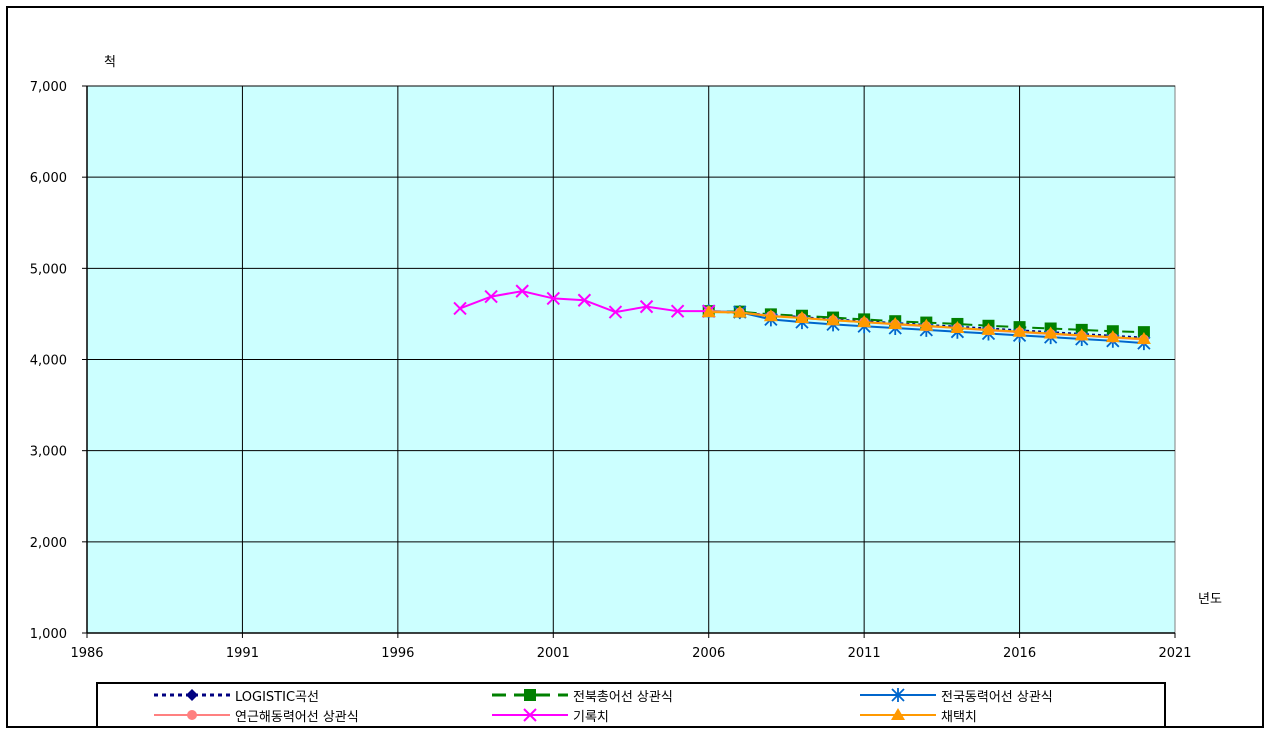  I want to click on legend-label: 기록치, so click(591, 717).